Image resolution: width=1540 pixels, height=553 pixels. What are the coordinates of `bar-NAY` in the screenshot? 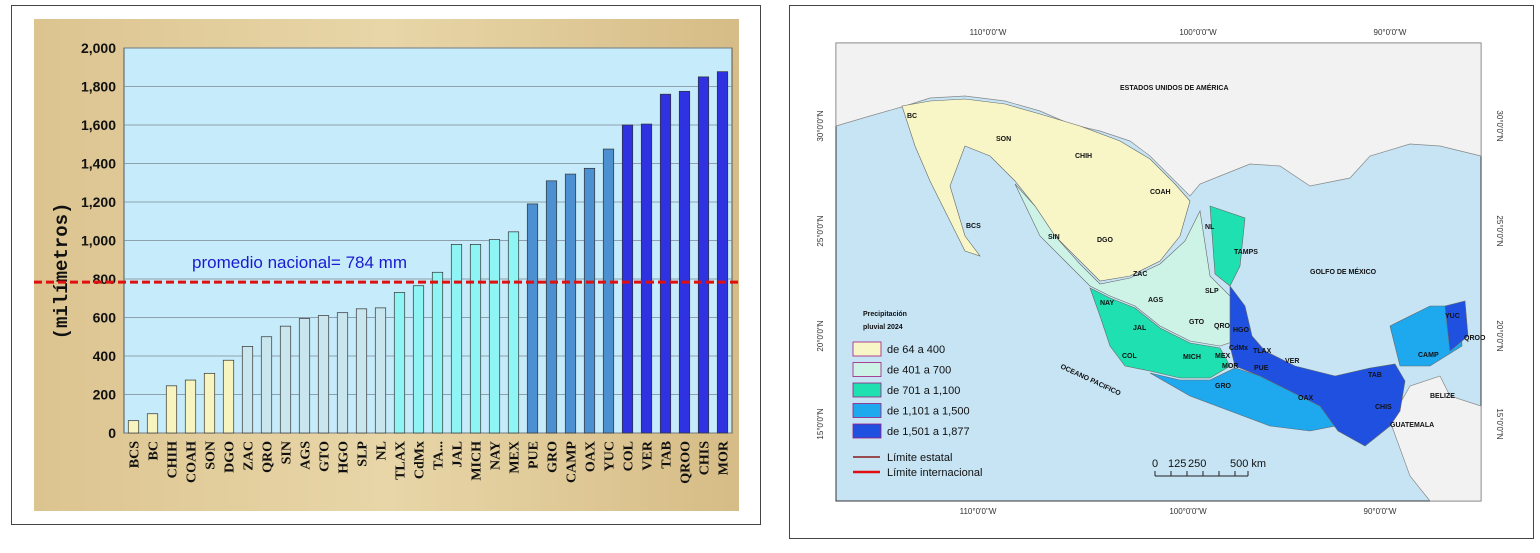 It's located at (494, 336).